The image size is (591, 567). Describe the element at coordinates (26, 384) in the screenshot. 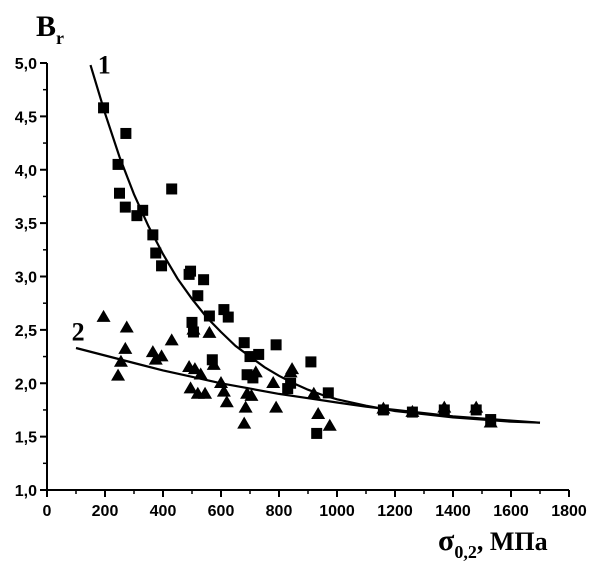

I see `y-tick-label: 2,0` at that location.